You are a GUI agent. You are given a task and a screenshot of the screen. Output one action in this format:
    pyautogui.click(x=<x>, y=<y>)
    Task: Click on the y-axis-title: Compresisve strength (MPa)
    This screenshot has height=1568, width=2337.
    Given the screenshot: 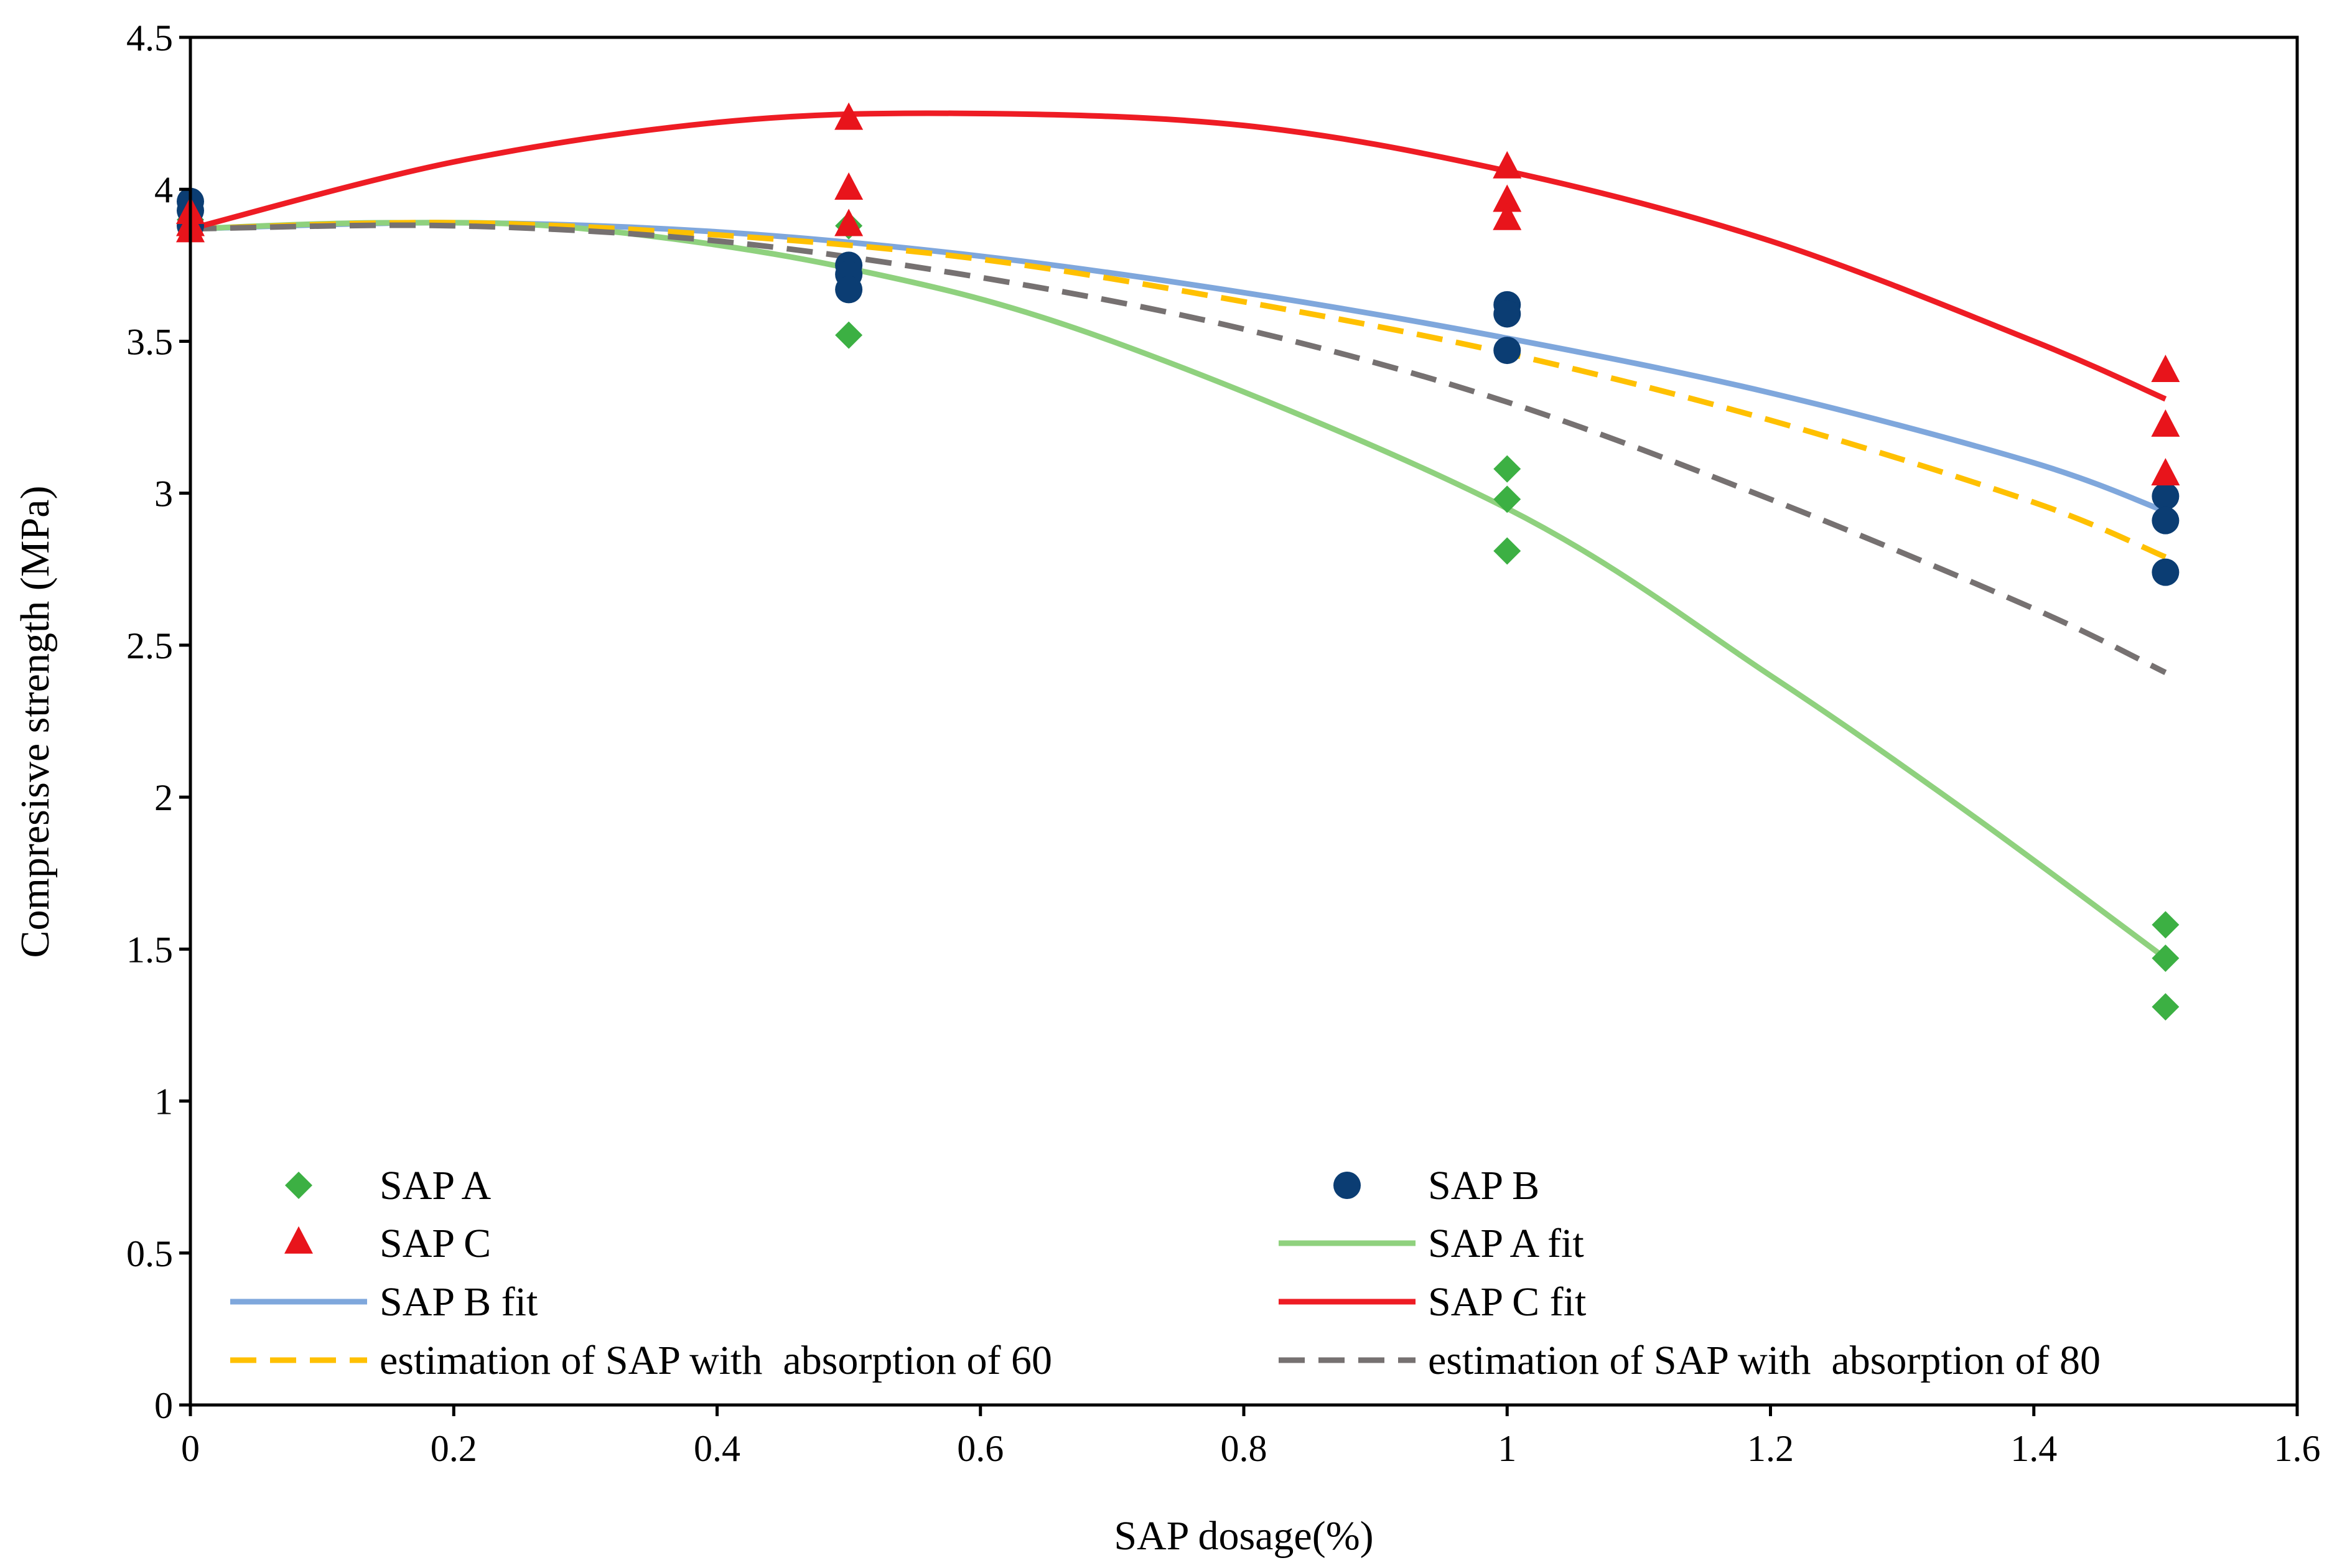 What is the action you would take?
    pyautogui.click(x=35, y=722)
    